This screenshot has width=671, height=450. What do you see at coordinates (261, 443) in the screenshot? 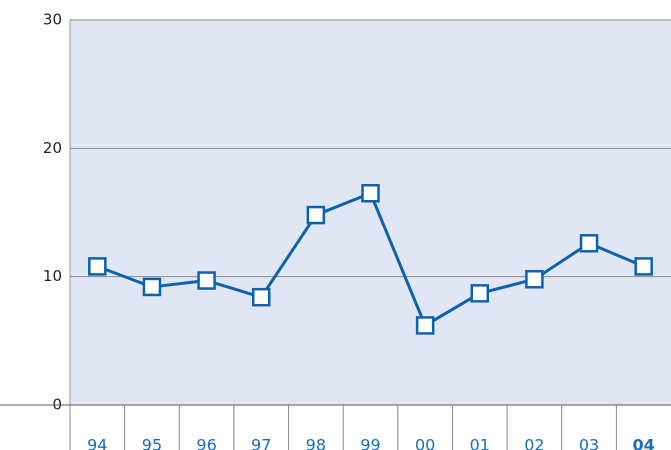
I see `x-tick-label: 97` at bounding box center [261, 443].